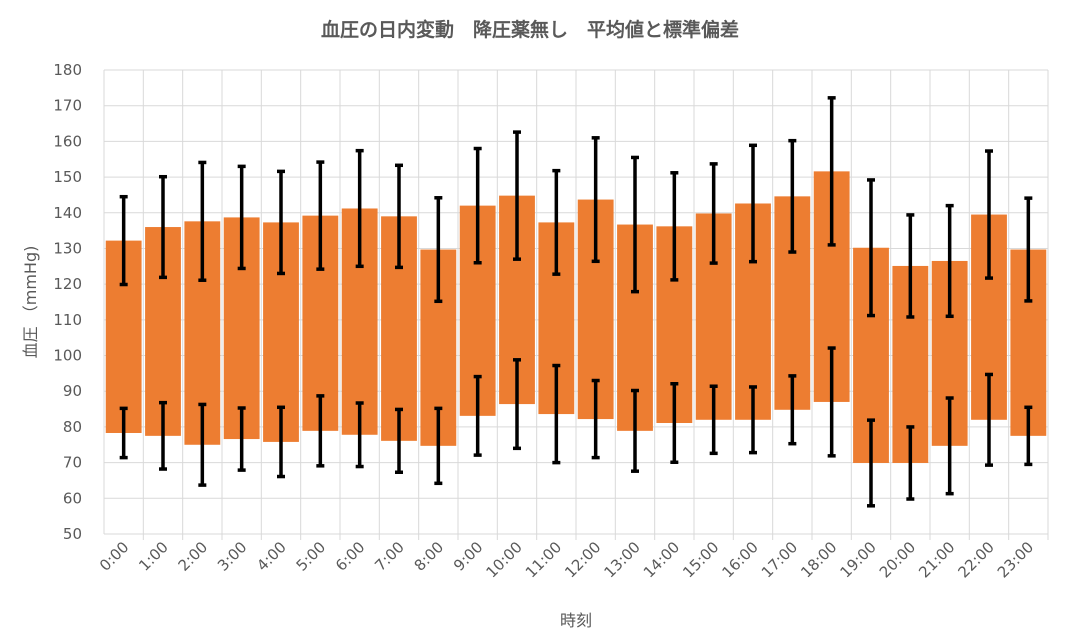 The width and height of the screenshot is (1067, 636). What do you see at coordinates (114, 556) in the screenshot?
I see `x-tick-label: 0:00` at bounding box center [114, 556].